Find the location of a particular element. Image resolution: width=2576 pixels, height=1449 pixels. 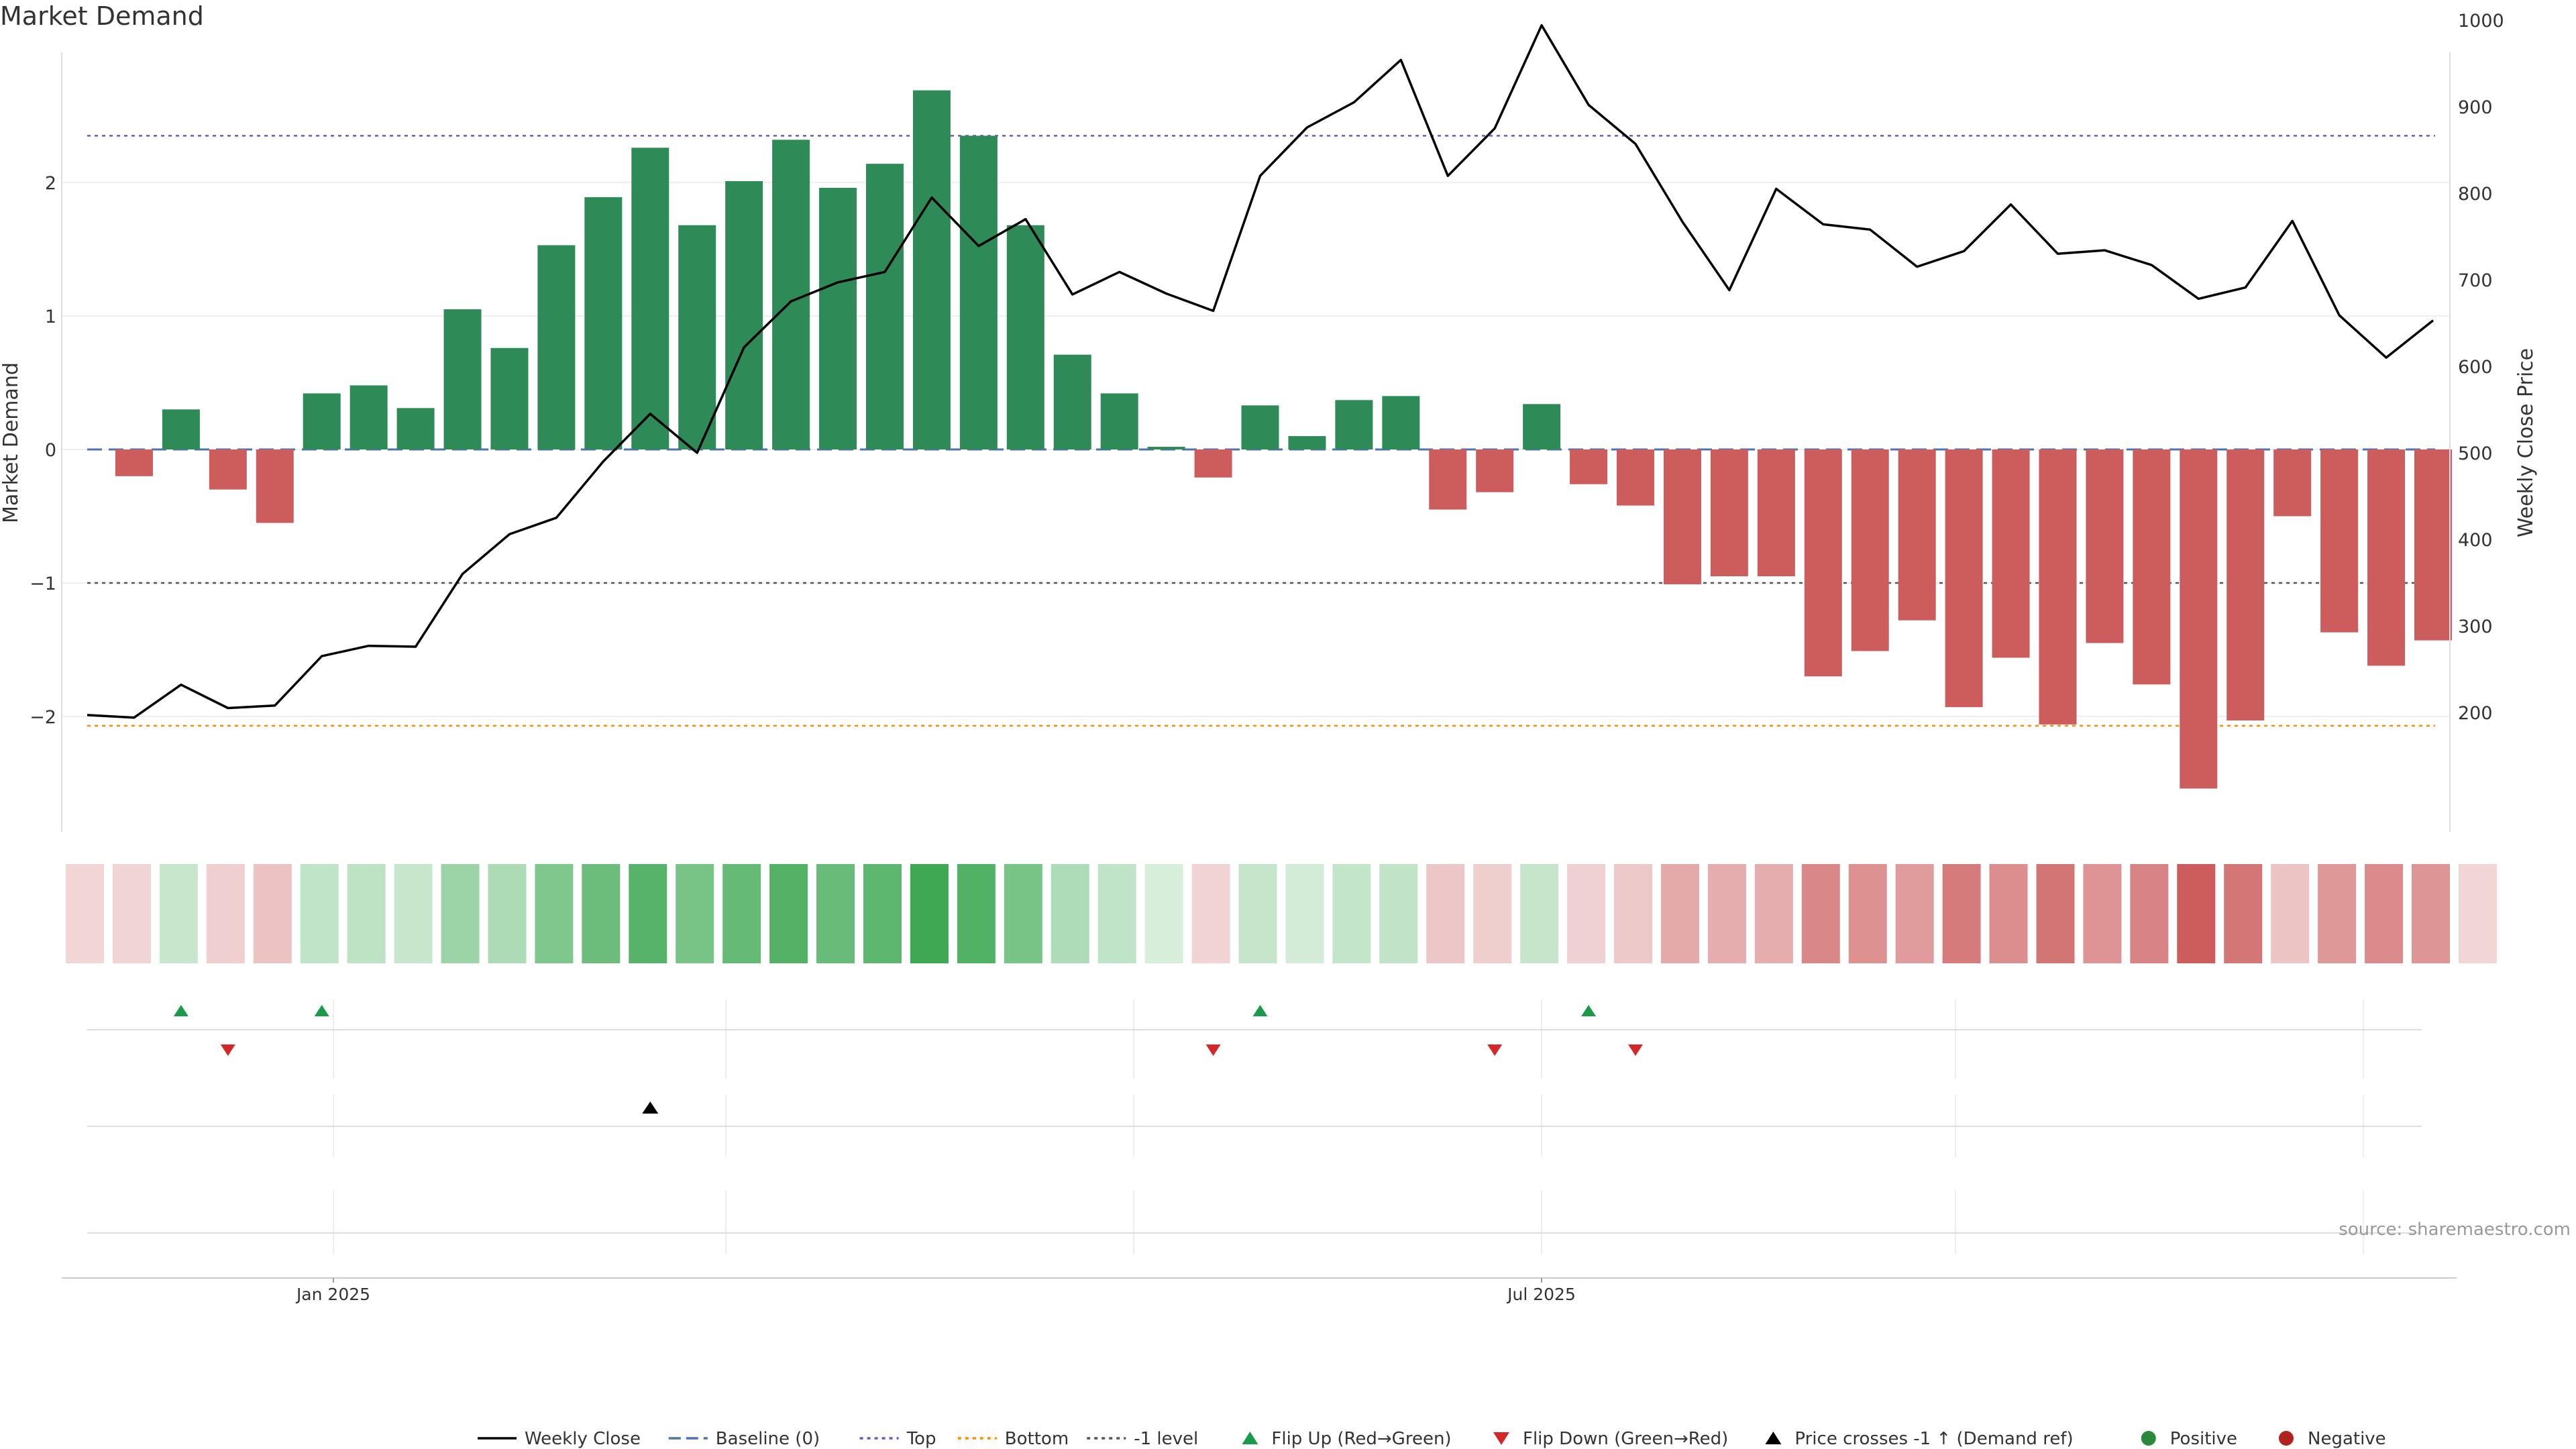

source-note: source: sharemaestro.com is located at coordinates (2455, 1230).